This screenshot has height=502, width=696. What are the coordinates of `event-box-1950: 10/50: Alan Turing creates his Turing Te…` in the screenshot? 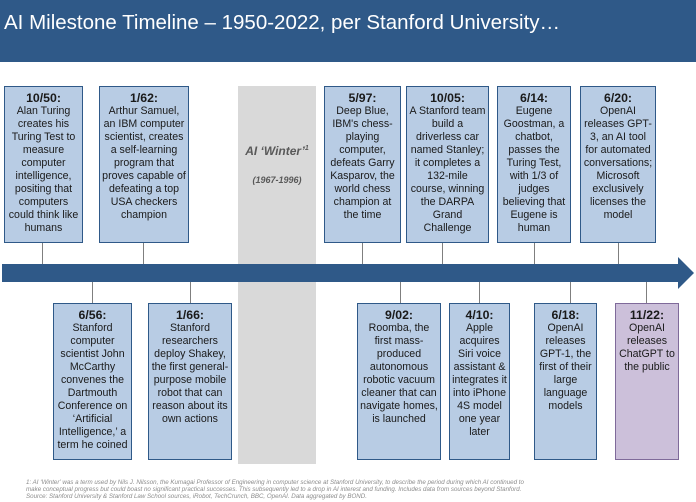 It's located at (43, 164).